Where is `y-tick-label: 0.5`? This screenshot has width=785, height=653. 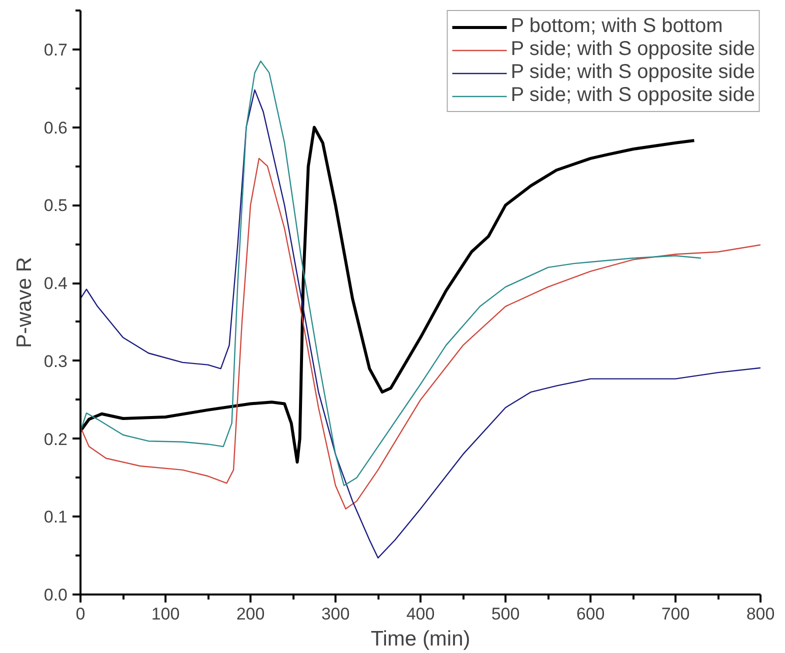
y-tick-label: 0.5 is located at coordinates (56, 206).